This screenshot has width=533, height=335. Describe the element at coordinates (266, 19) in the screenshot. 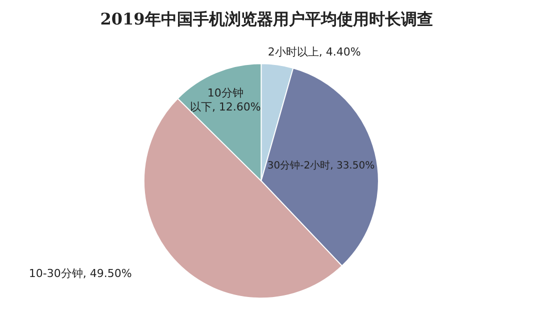

I see `chart-title: 2019年中国手机浏览器用户平均使用时长调查` at that location.